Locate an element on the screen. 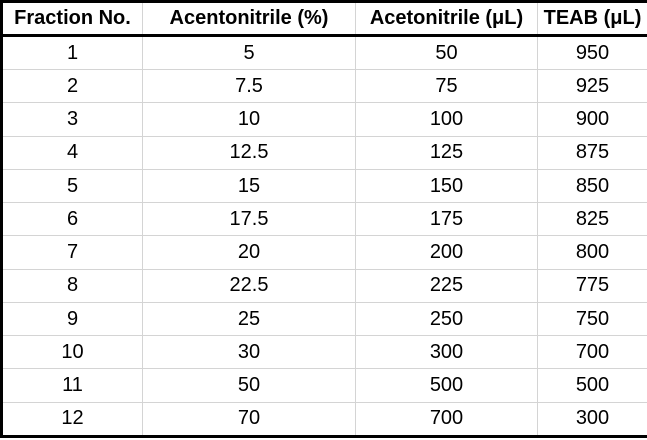 This screenshot has width=647, height=440. cell-acentonitrile-percent: 50 is located at coordinates (249, 385).